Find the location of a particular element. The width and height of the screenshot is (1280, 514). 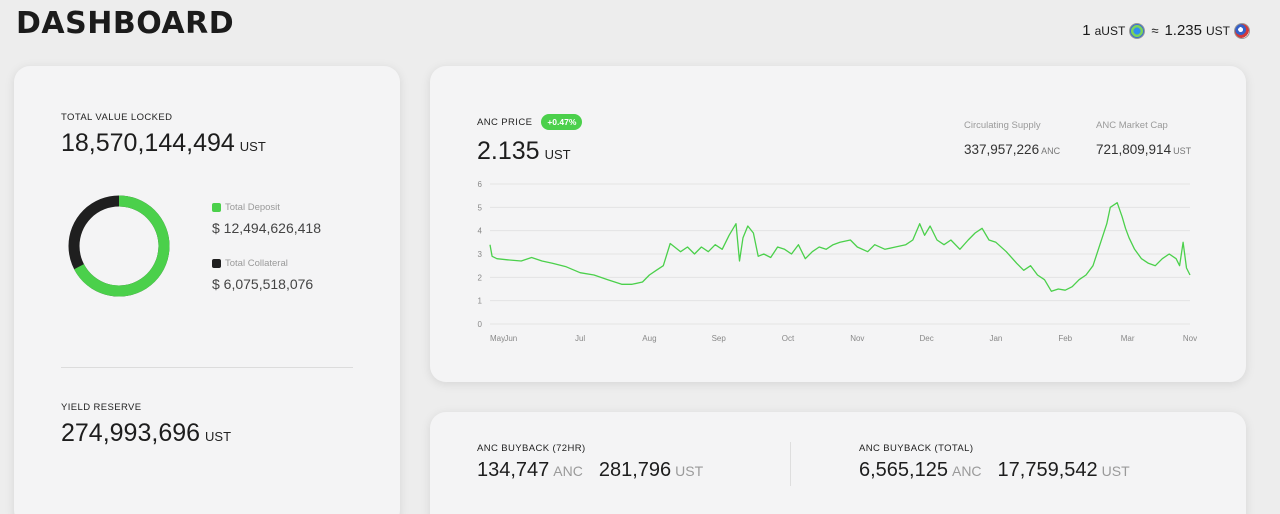

anc-price-value: 2.135 is located at coordinates (508, 151).